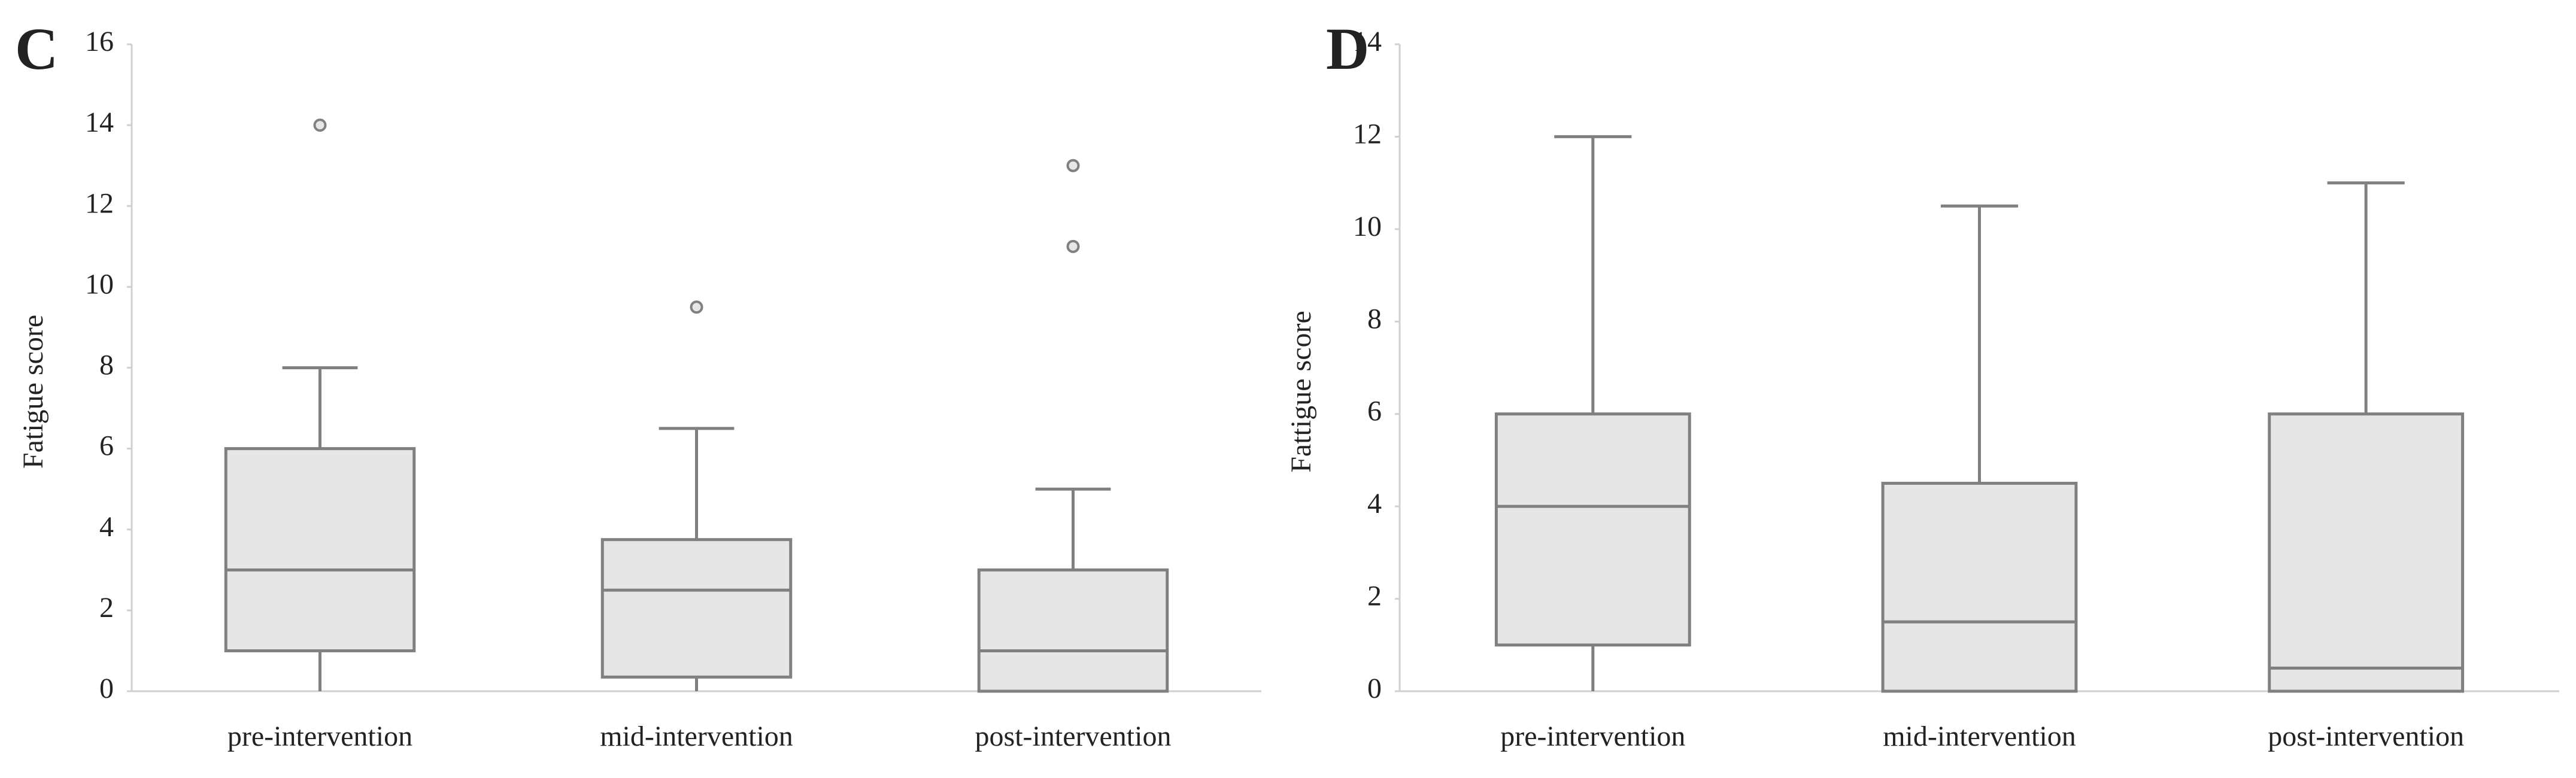  I want to click on y-axis-label: Fattigue score, so click(1301, 392).